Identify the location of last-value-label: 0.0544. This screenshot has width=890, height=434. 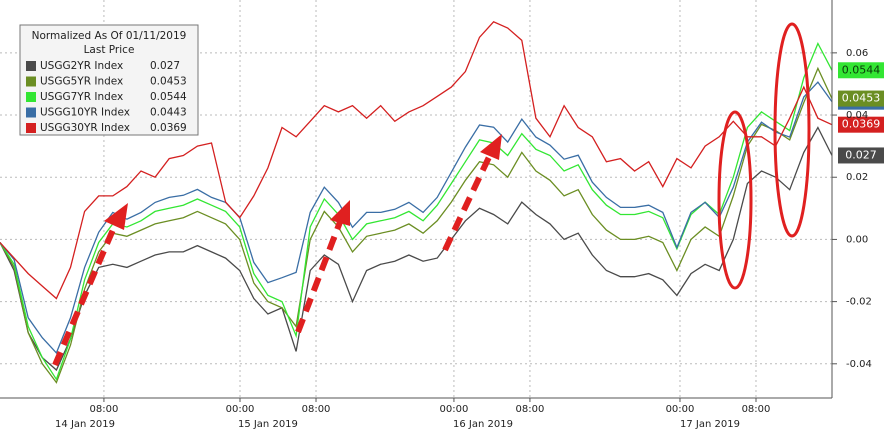
(861, 69).